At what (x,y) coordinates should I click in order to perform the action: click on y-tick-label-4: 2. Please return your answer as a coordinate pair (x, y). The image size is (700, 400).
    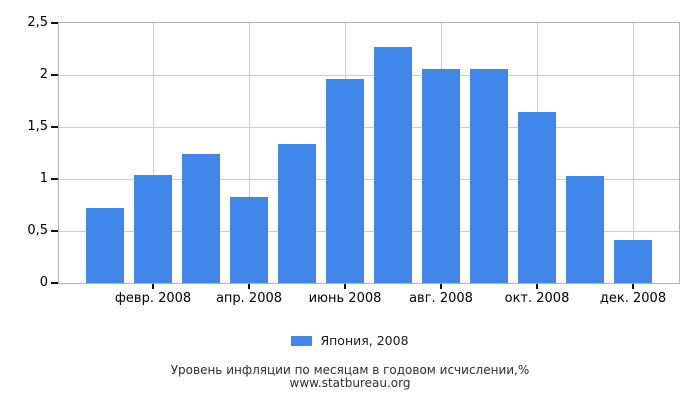
    Looking at the image, I should click on (43, 74).